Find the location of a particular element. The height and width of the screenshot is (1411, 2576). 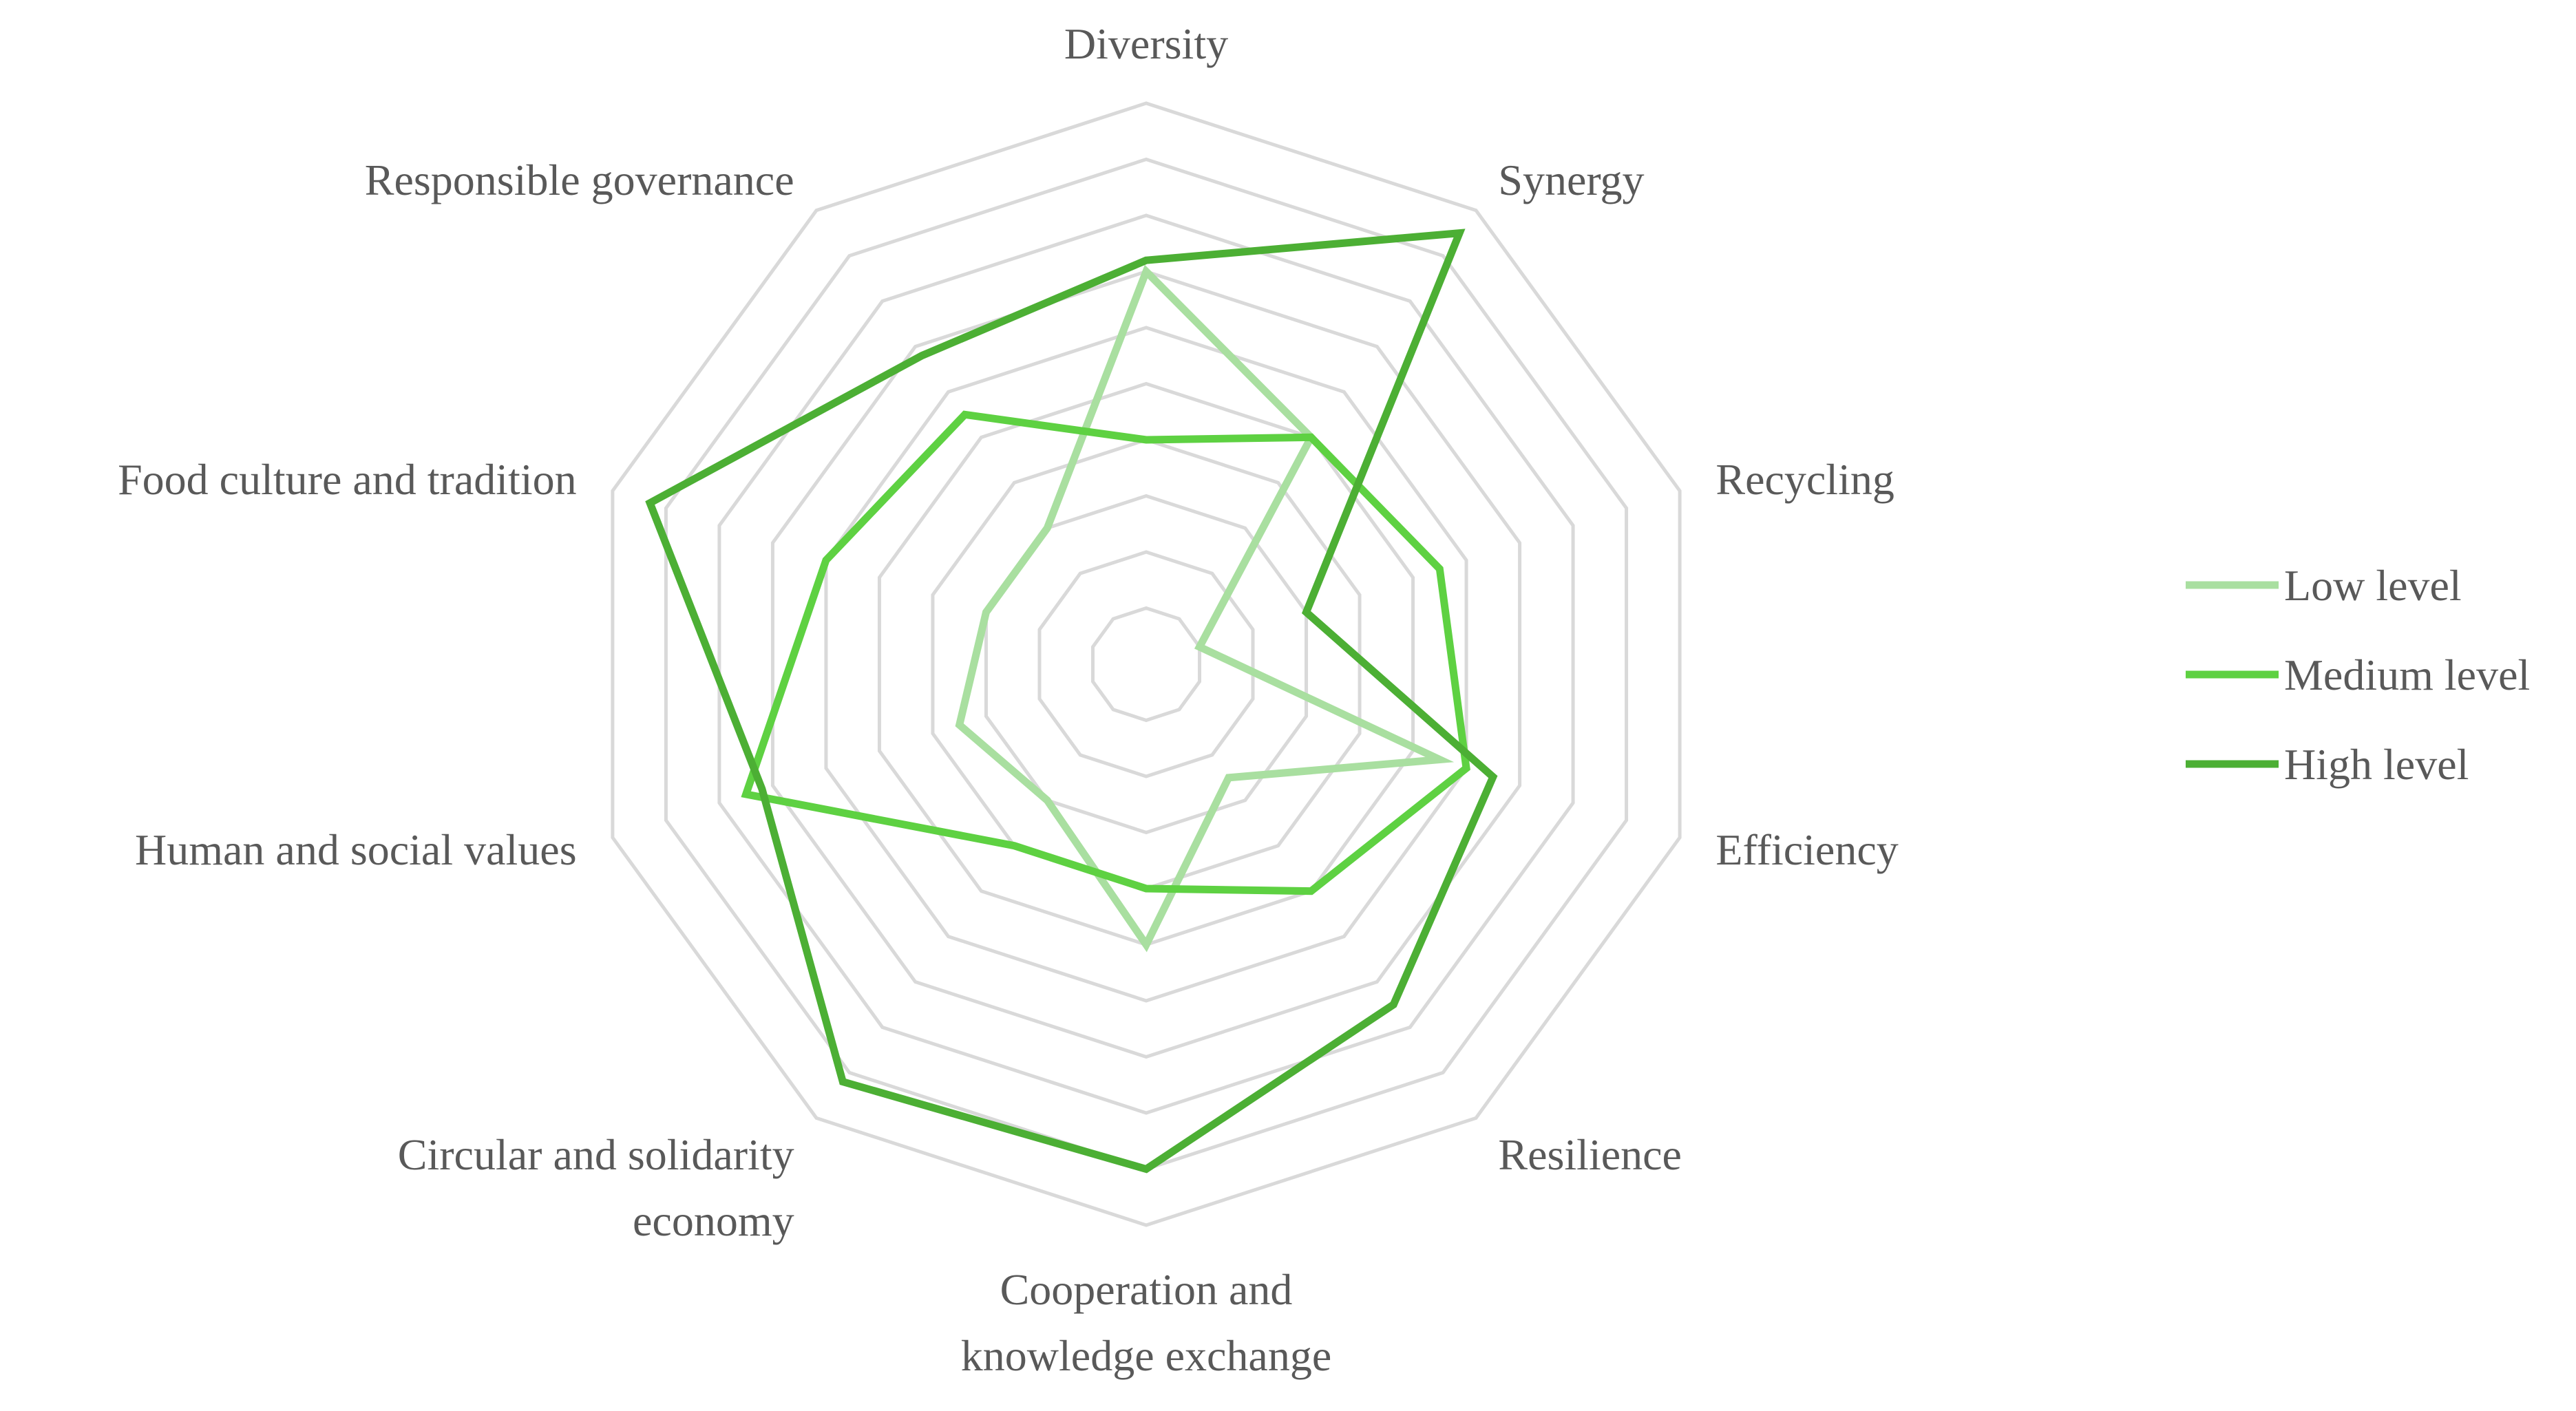

legend-item-1: Low level is located at coordinates (2324, 585).